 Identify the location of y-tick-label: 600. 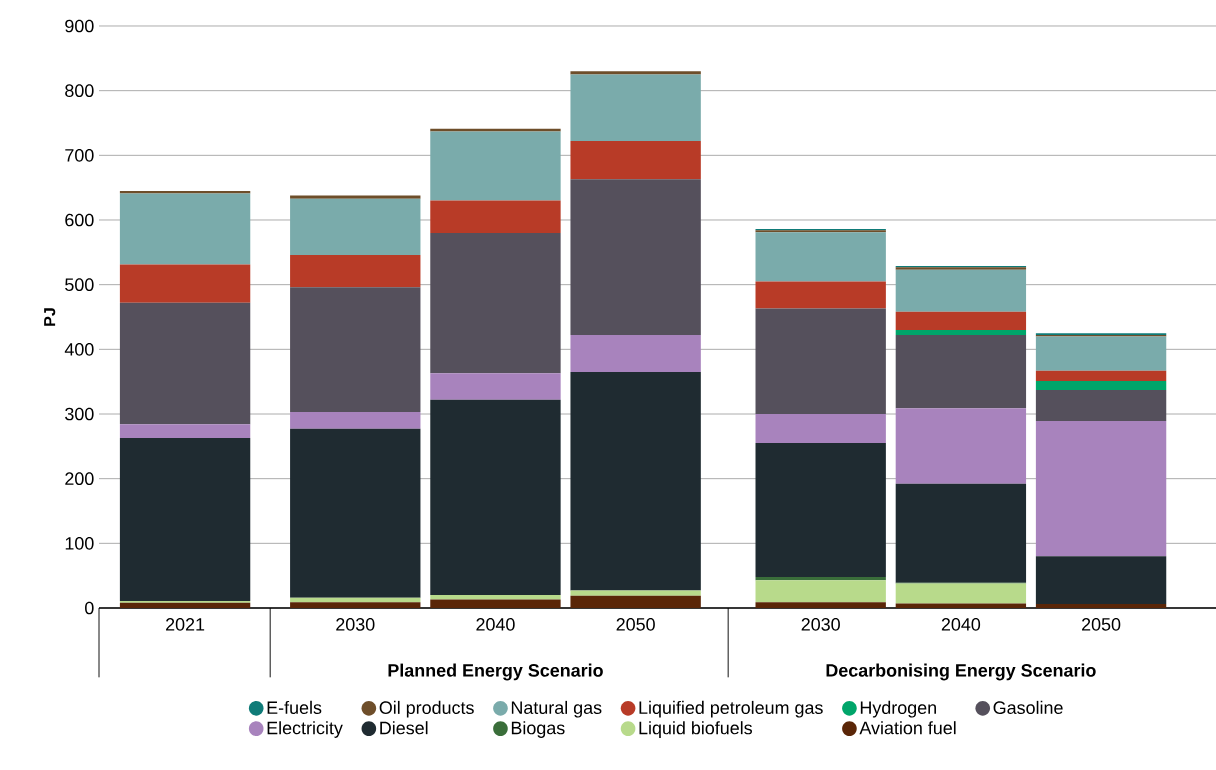
(79, 220).